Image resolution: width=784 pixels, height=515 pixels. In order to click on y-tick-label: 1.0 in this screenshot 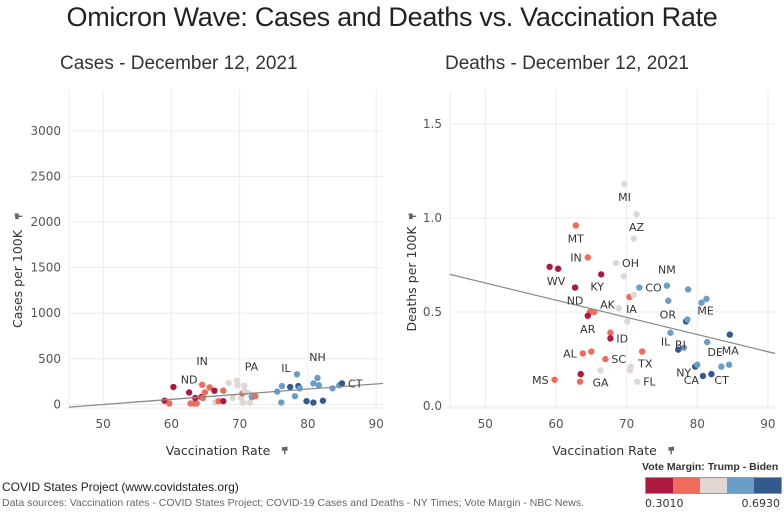, I will do `click(432, 218)`.